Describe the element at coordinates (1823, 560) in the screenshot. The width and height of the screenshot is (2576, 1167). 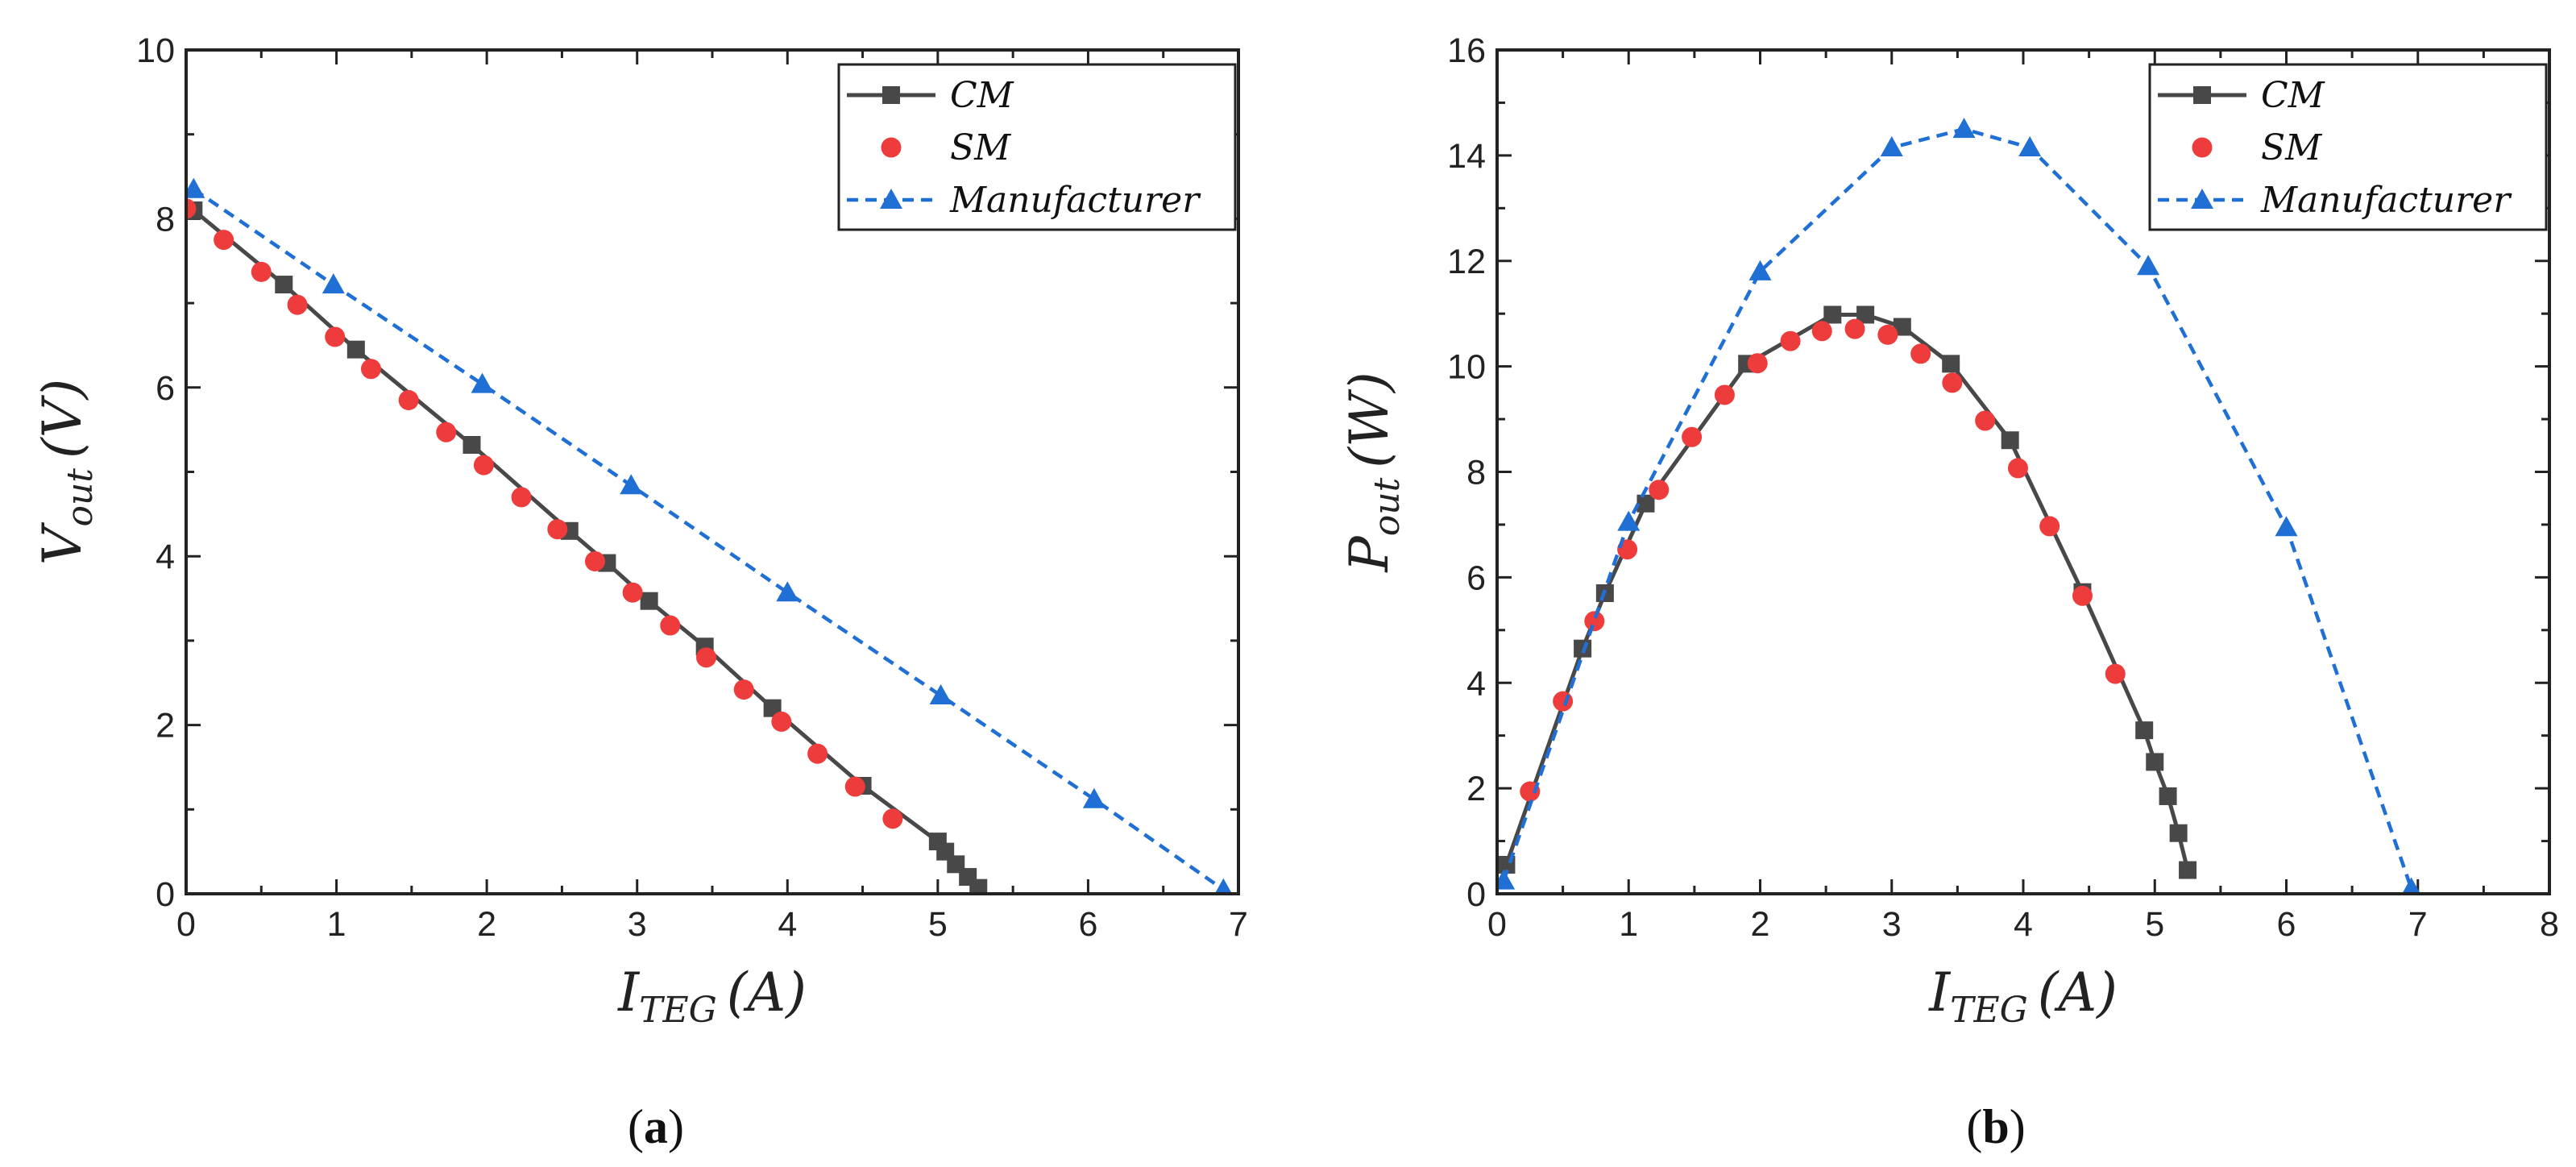
I see `series-sm` at that location.